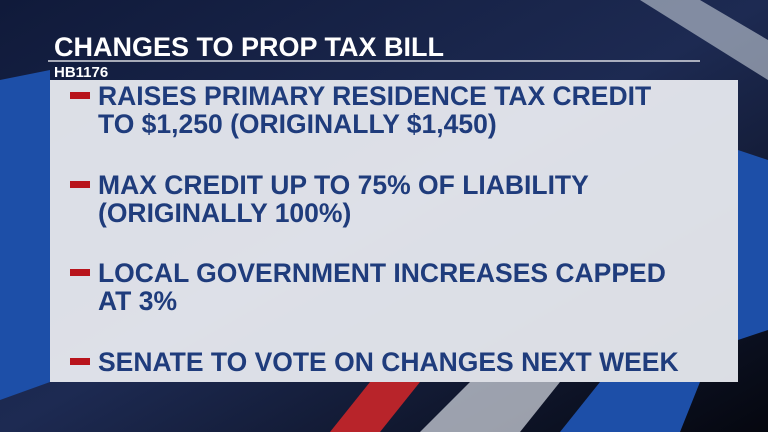  I want to click on bullet-text: (ORIGINALLY 100%), so click(224, 213).